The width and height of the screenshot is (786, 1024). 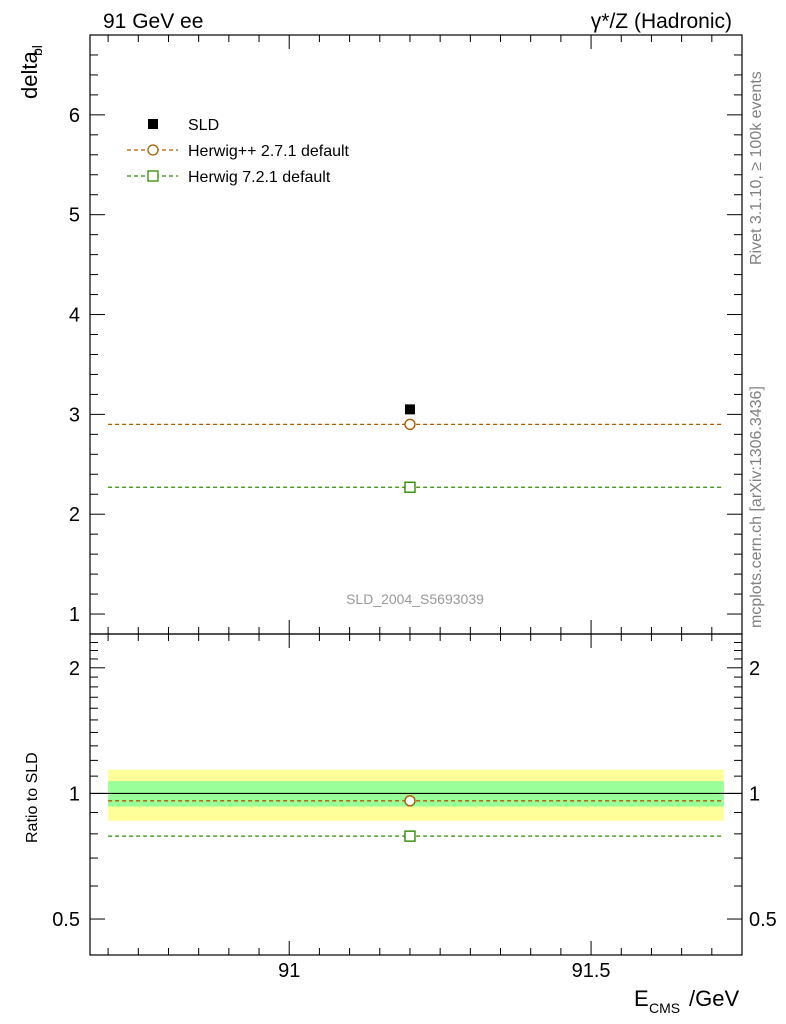 I want to click on lower-y-tick-label: 0.5, so click(x=66, y=920).